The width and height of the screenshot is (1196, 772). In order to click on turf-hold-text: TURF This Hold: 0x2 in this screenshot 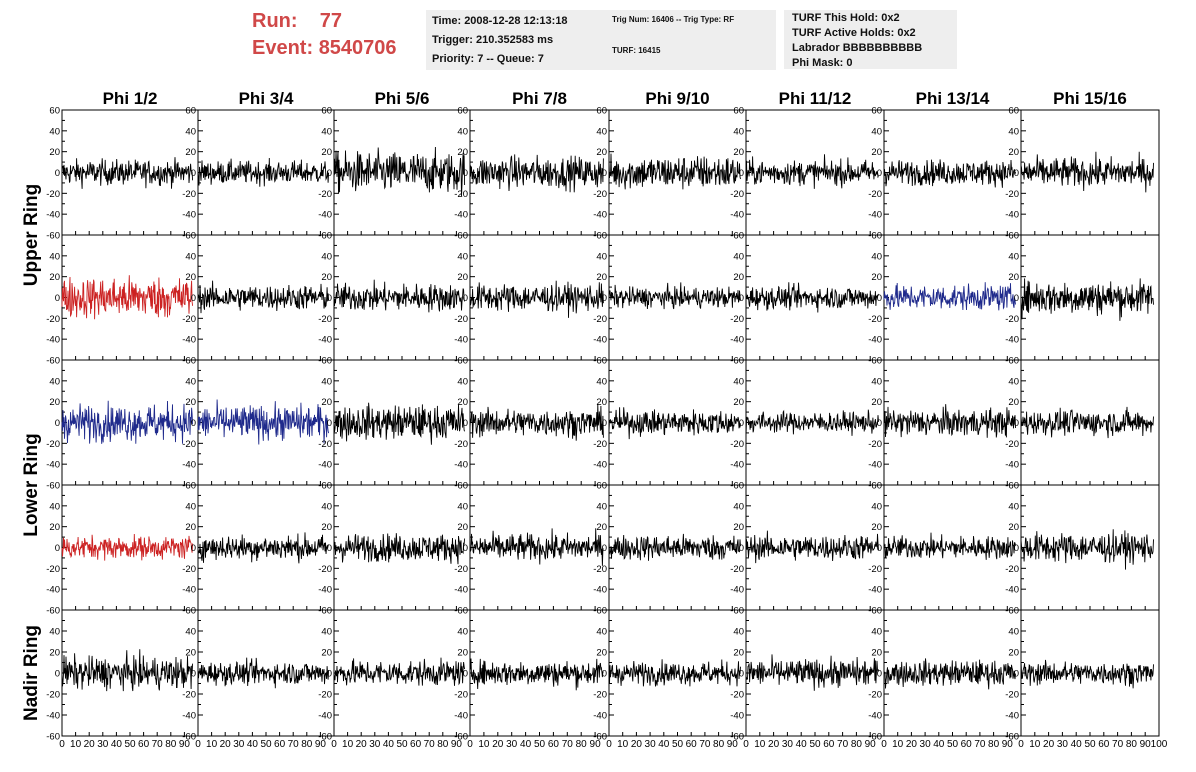, I will do `click(846, 18)`.